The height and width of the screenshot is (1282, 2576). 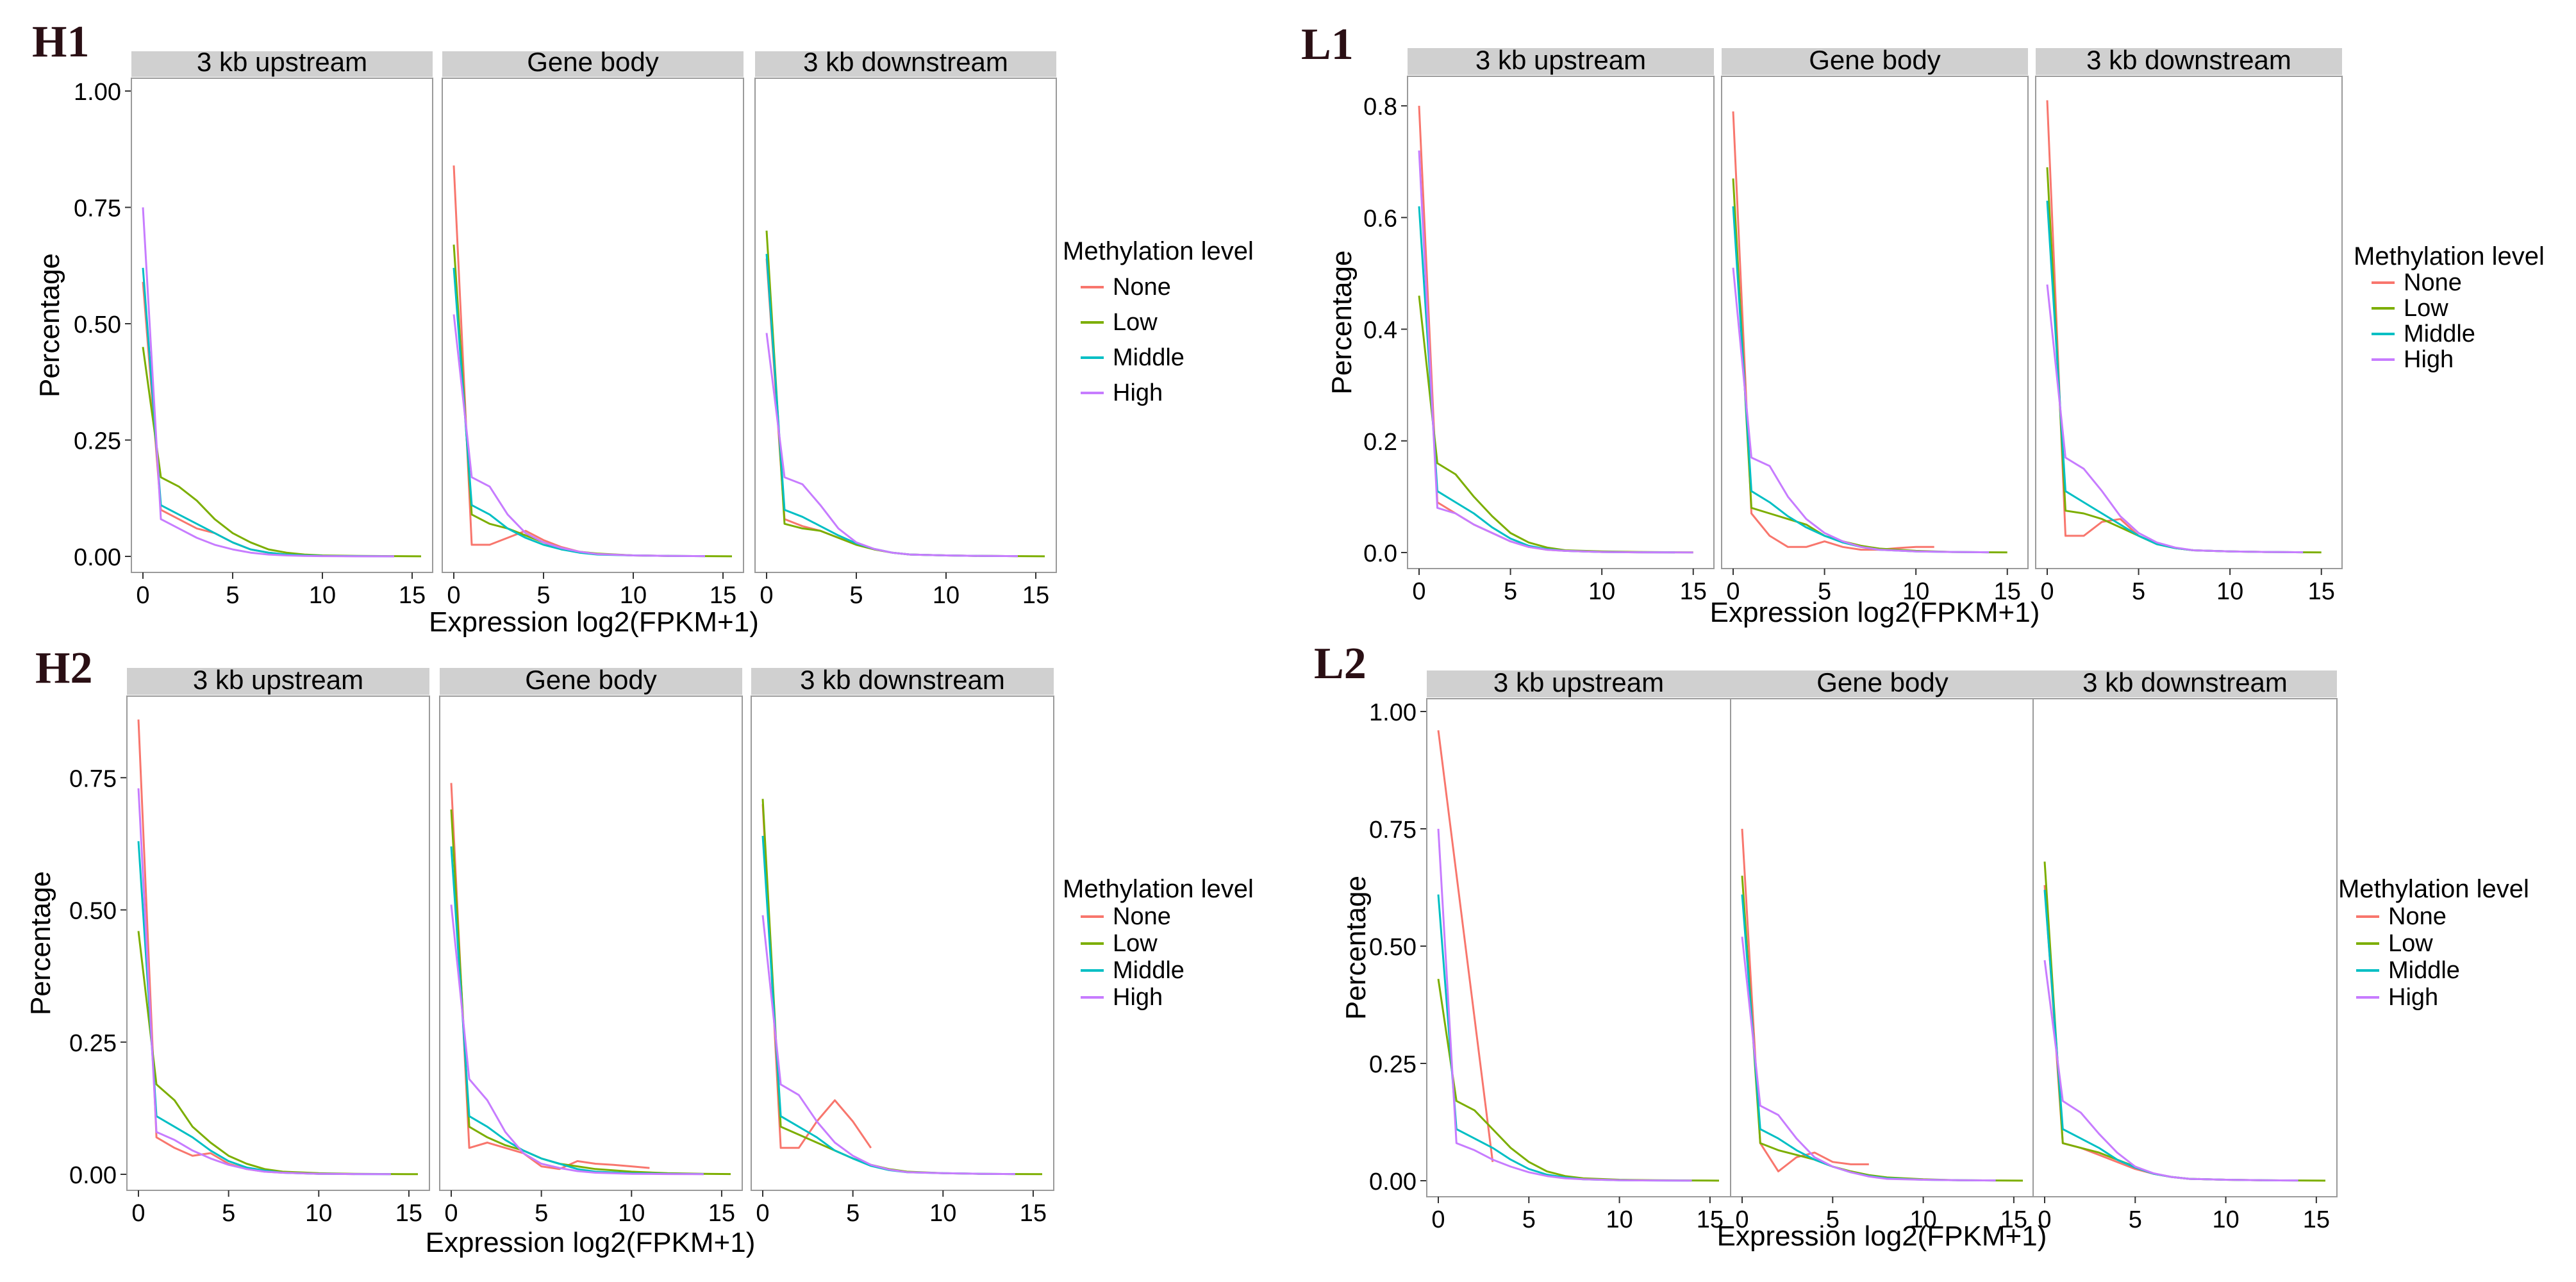 I want to click on y-tick-label: 0.2, so click(x=1380, y=442).